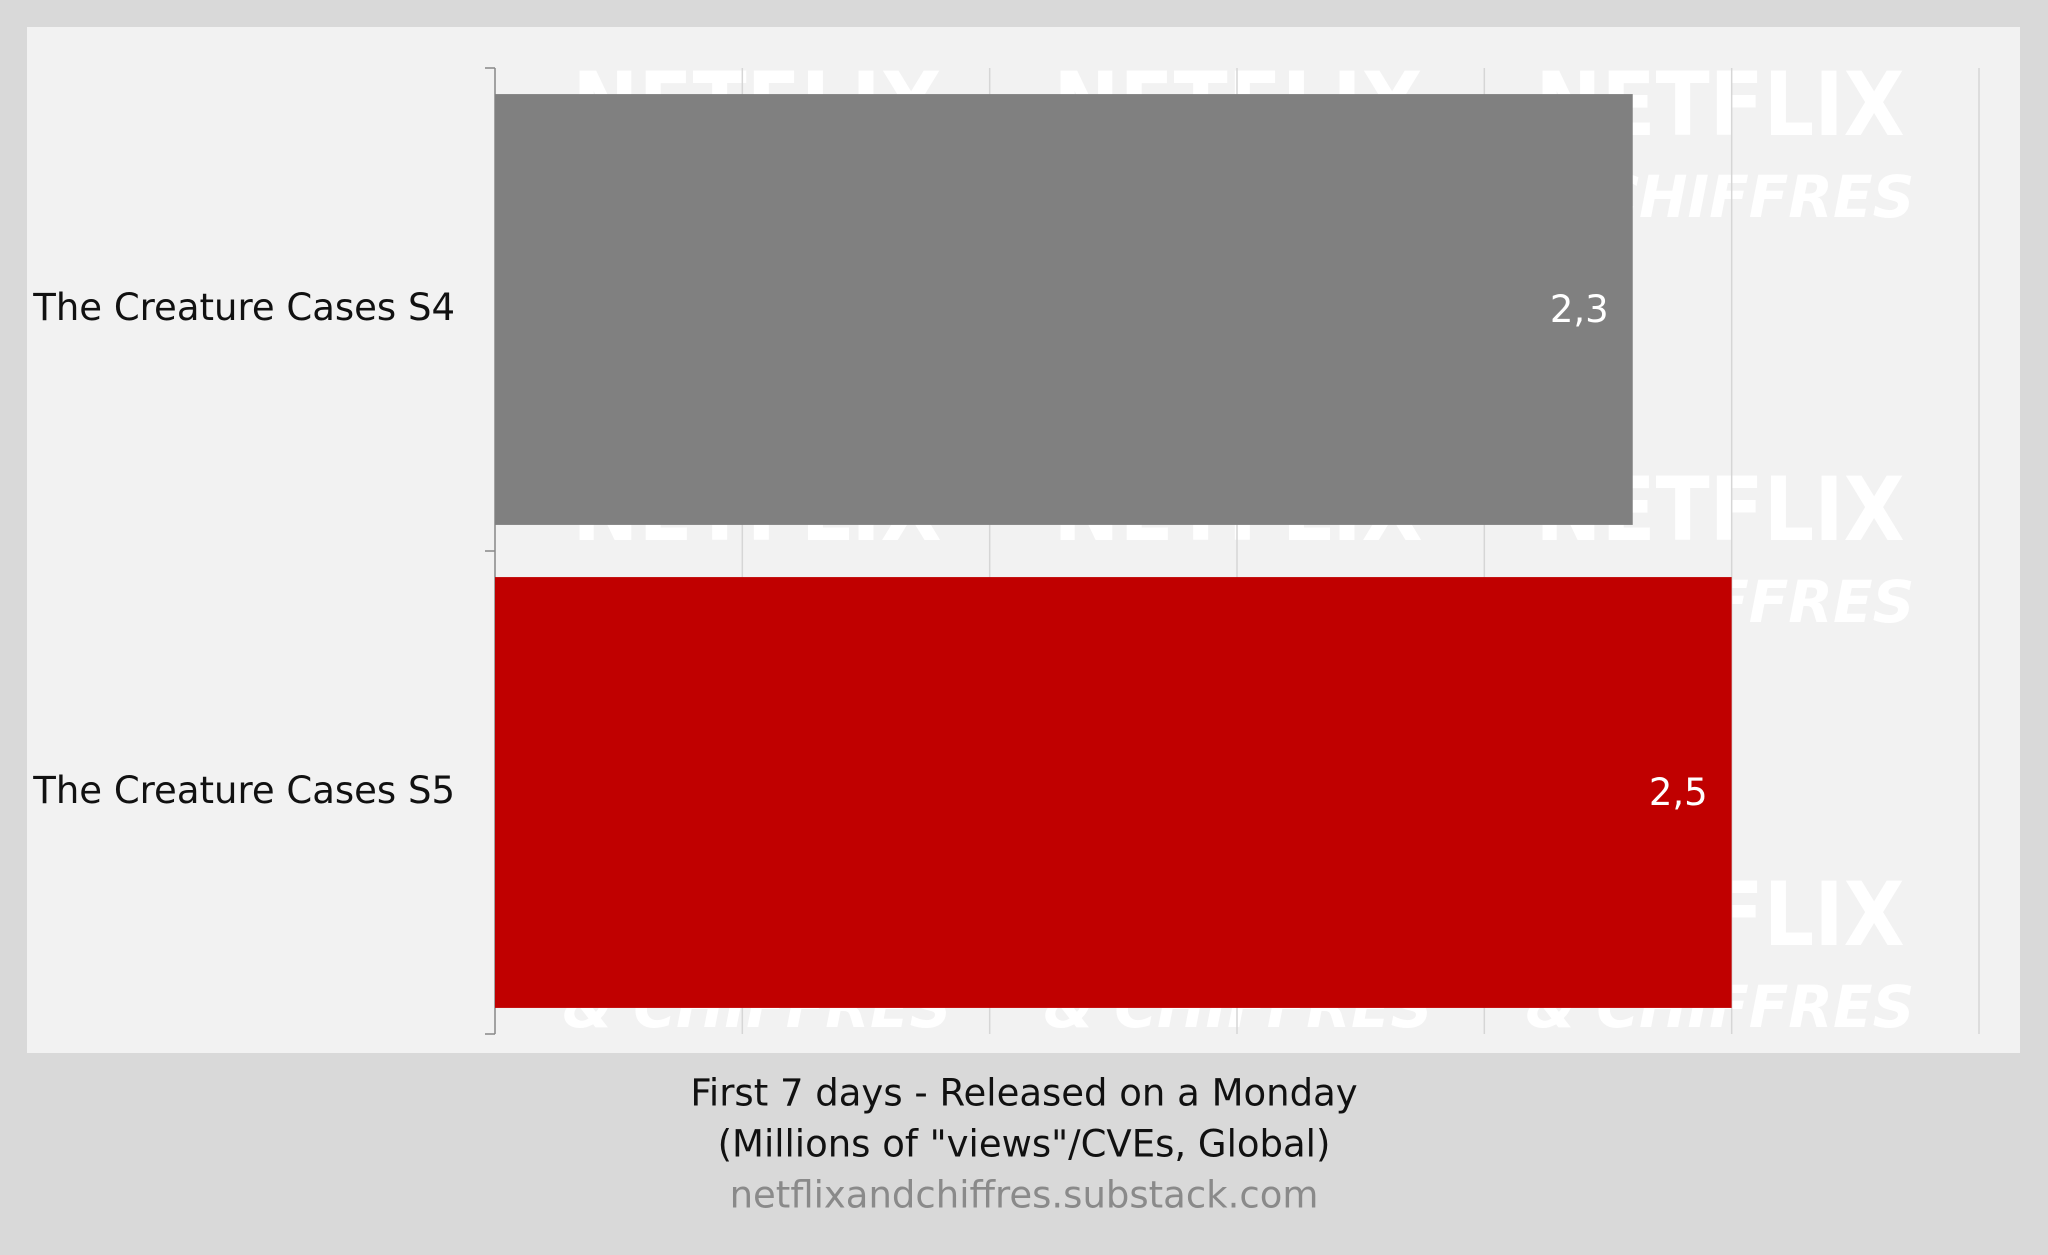 Image resolution: width=2048 pixels, height=1255 pixels. Describe the element at coordinates (243, 307) in the screenshot. I see `y-tick-label: The Creature Cases S4` at that location.